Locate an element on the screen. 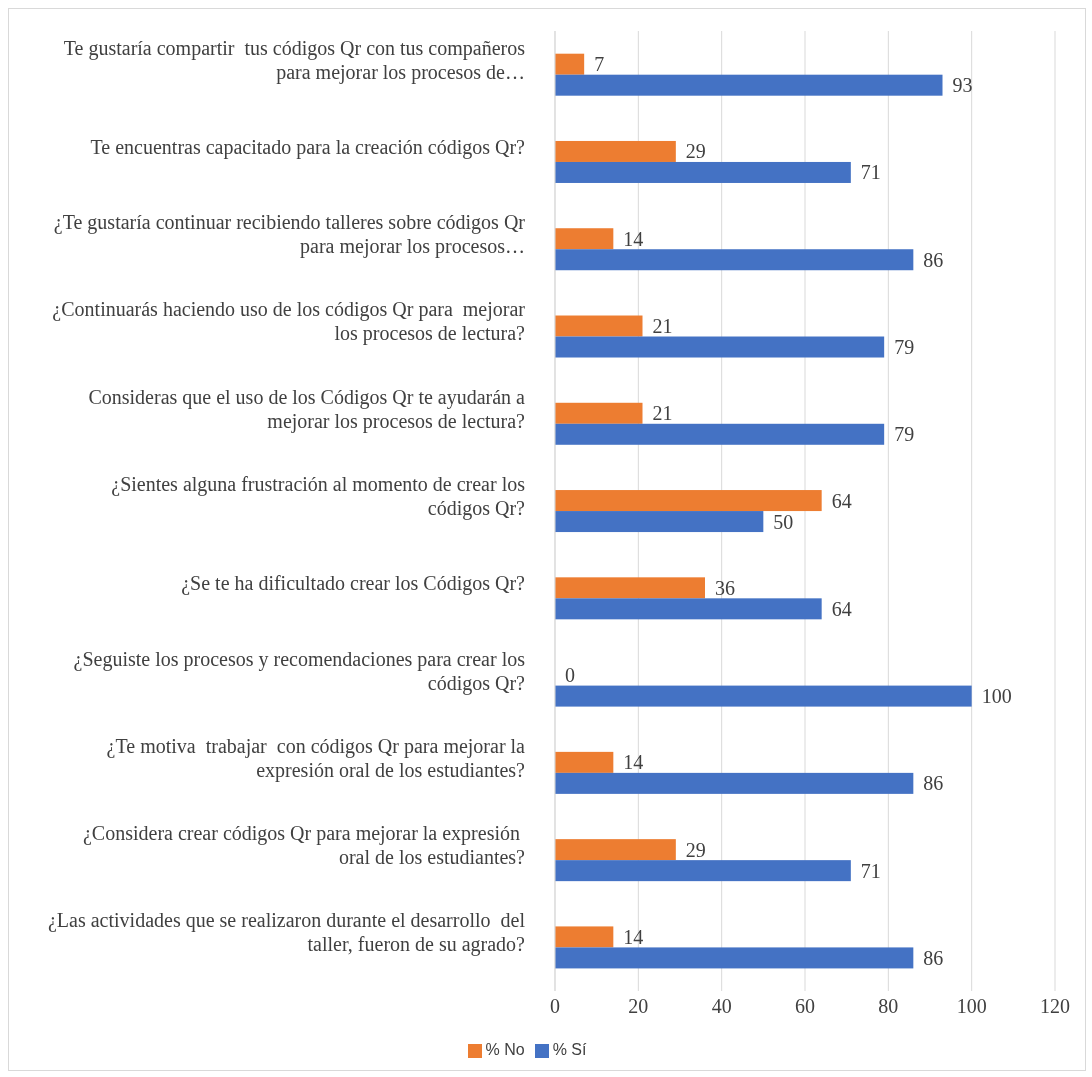 This screenshot has width=1092, height=1077. data-label: 50 is located at coordinates (783, 521).